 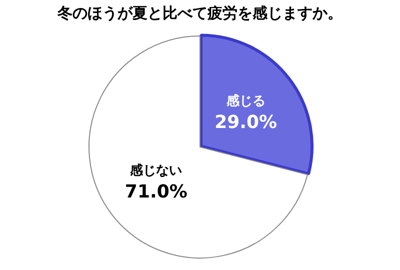 I want to click on data-label: 71.0%, so click(x=156, y=192).